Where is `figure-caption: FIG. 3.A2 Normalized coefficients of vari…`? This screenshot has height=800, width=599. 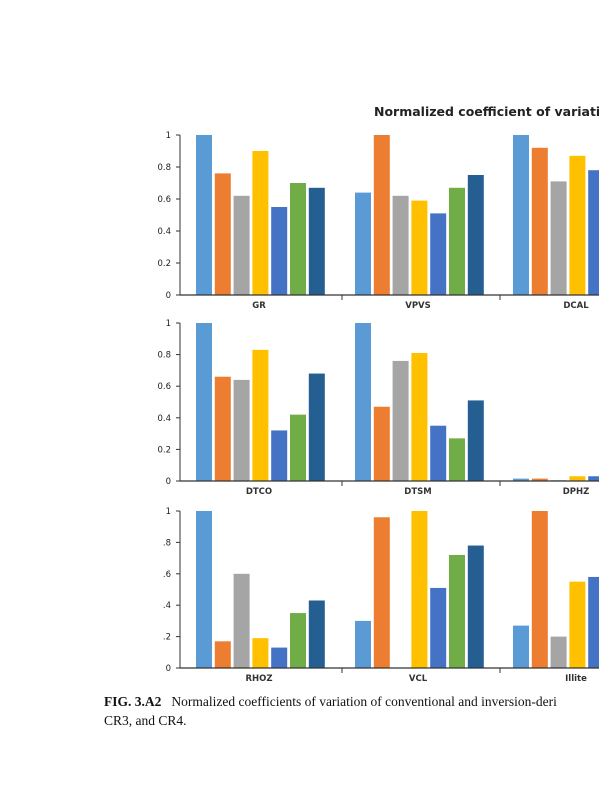
figure-caption: FIG. 3.A2 Normalized coefficients of vari… is located at coordinates (351, 711).